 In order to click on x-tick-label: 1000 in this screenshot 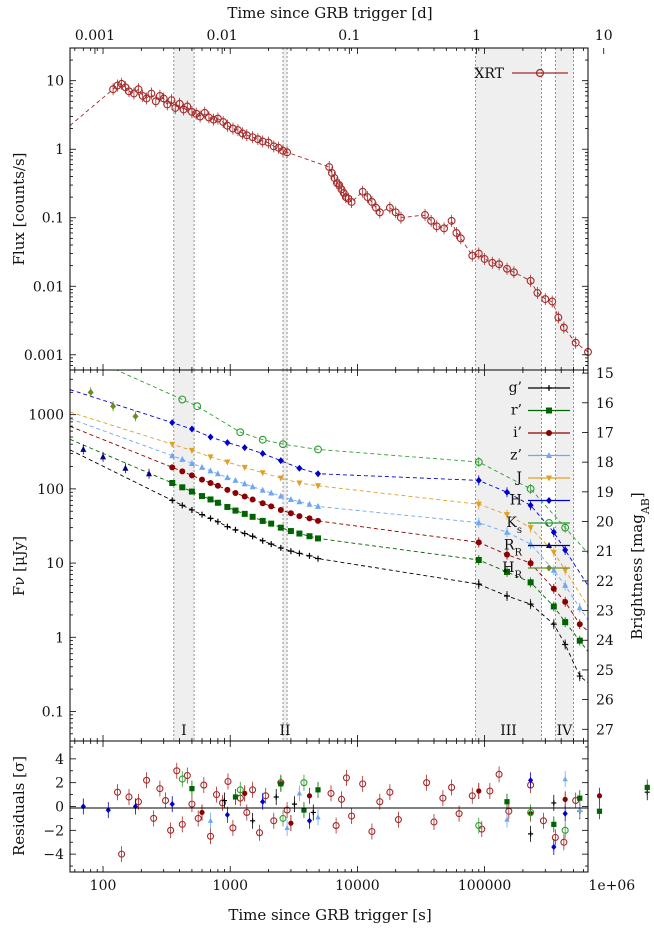, I will do `click(230, 886)`.